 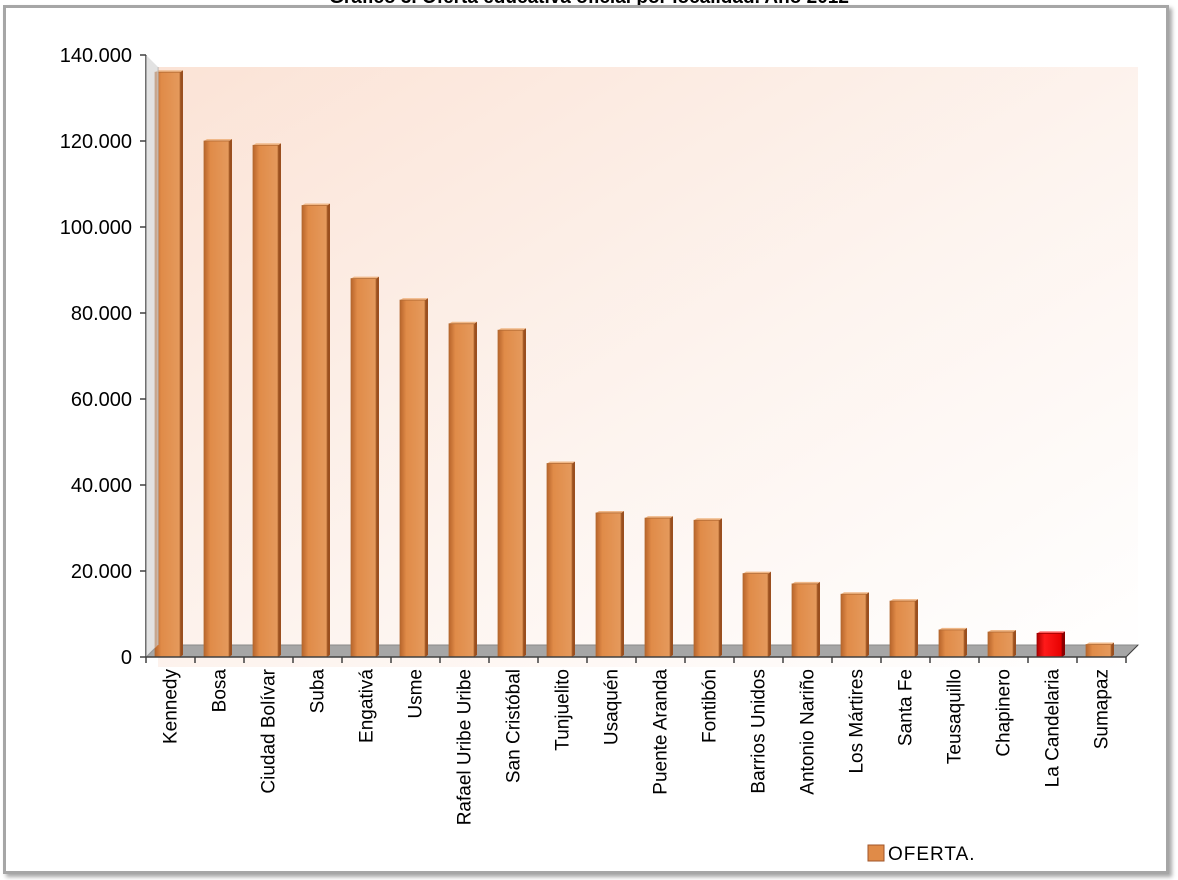 What do you see at coordinates (661, 732) in the screenshot?
I see `x-tick-label: Puente Aranda` at bounding box center [661, 732].